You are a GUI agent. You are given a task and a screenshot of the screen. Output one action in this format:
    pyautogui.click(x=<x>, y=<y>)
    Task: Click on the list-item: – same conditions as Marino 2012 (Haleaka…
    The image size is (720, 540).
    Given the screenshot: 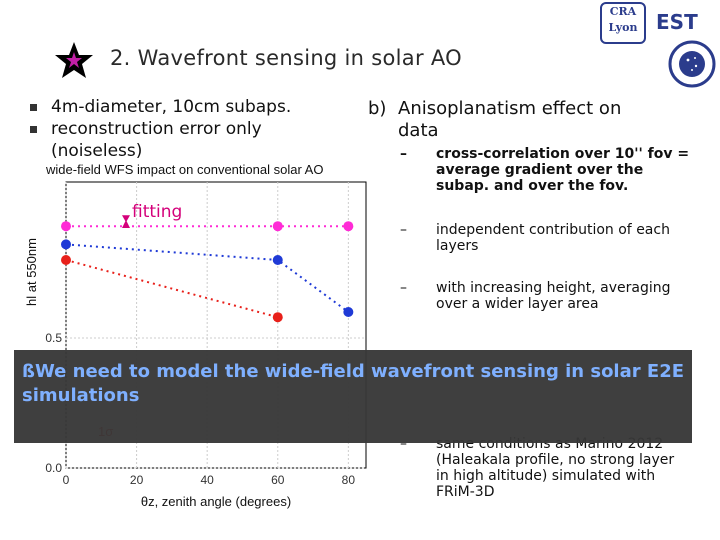 What is the action you would take?
    pyautogui.click(x=545, y=468)
    